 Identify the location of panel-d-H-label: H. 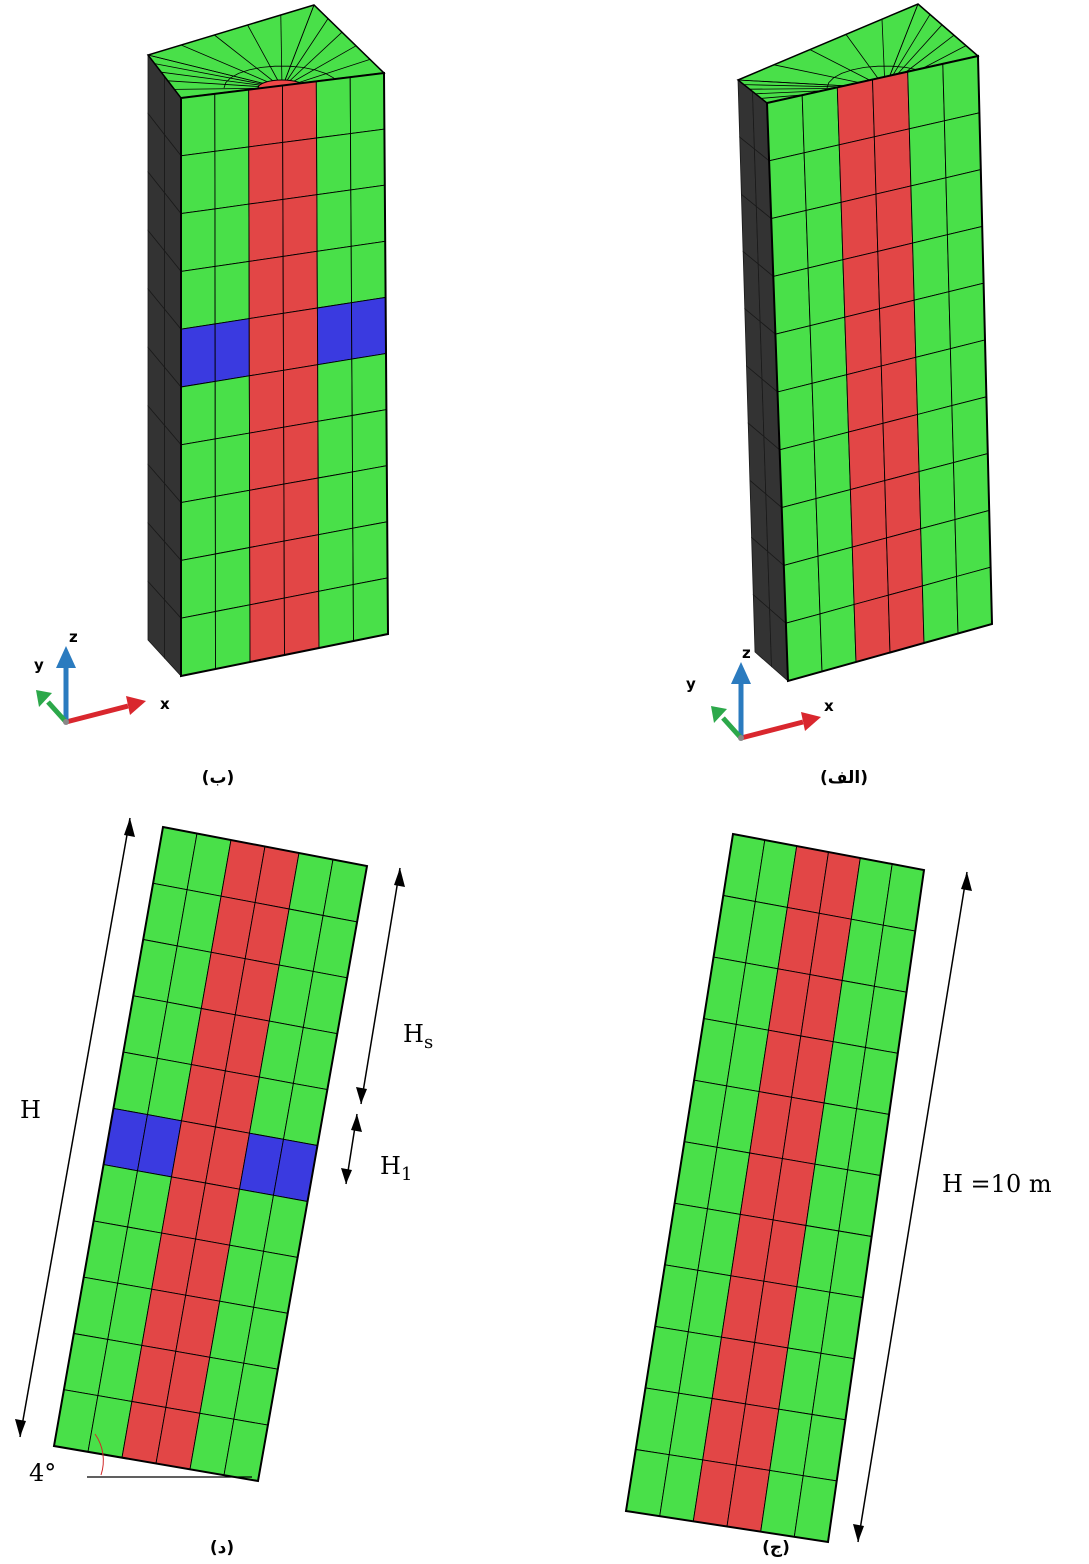
(30, 1110).